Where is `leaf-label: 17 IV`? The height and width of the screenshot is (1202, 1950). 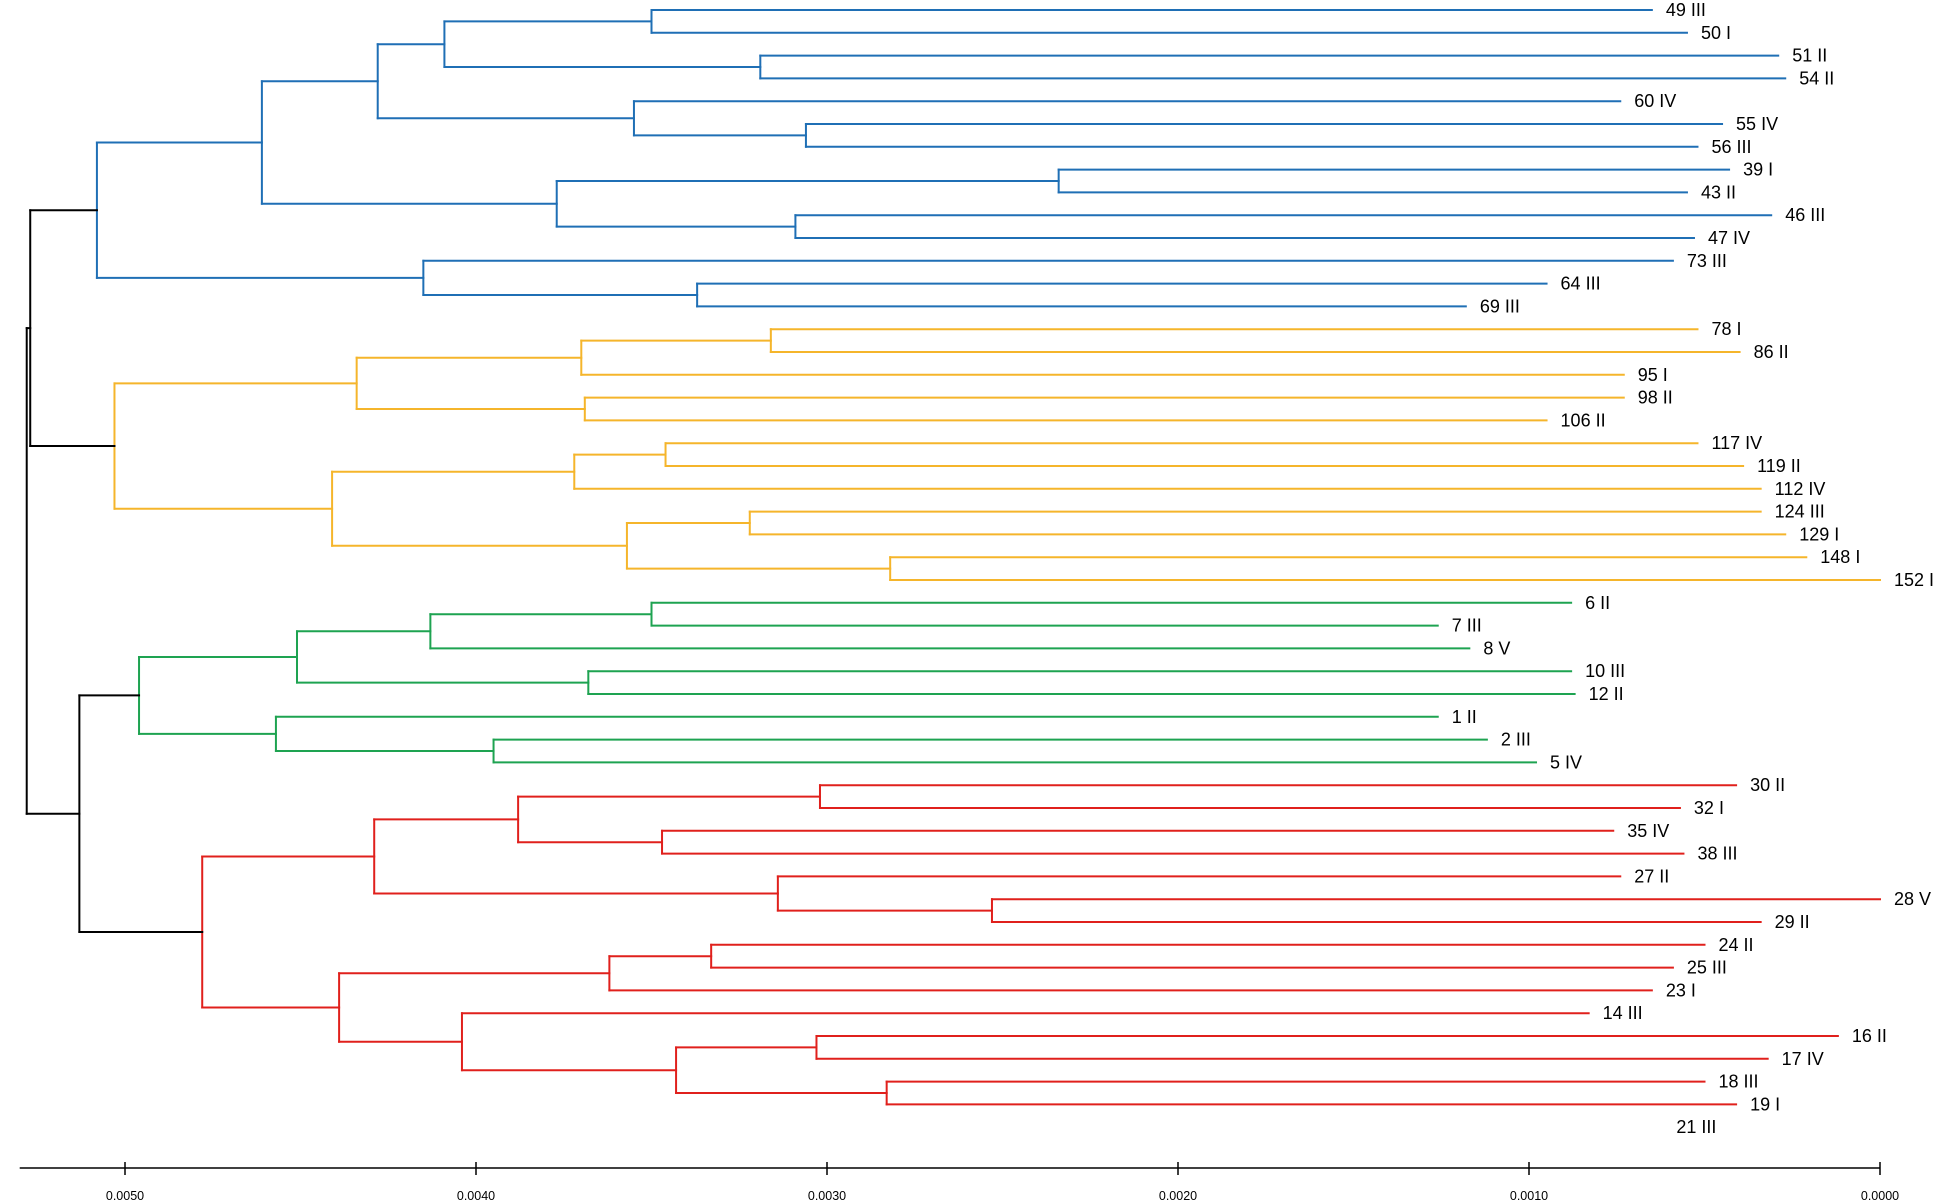
leaf-label: 17 IV is located at coordinates (1803, 1059).